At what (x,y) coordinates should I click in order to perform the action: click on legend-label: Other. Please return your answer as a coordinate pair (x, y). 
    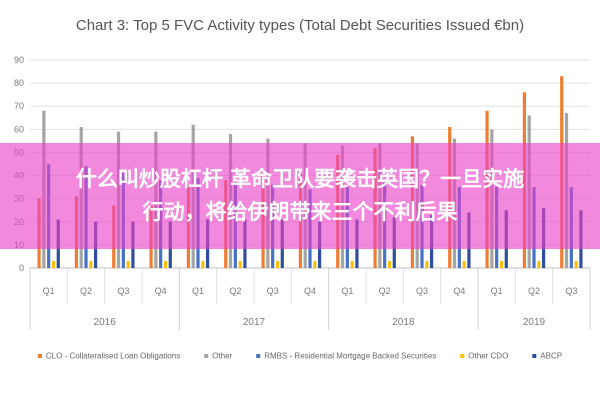
    Looking at the image, I should click on (222, 356).